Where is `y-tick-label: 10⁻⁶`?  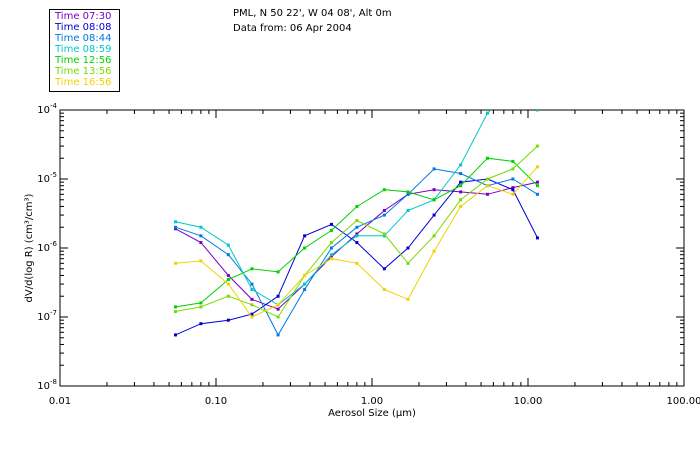 y-tick-label: 10⁻⁶ is located at coordinates (47, 247).